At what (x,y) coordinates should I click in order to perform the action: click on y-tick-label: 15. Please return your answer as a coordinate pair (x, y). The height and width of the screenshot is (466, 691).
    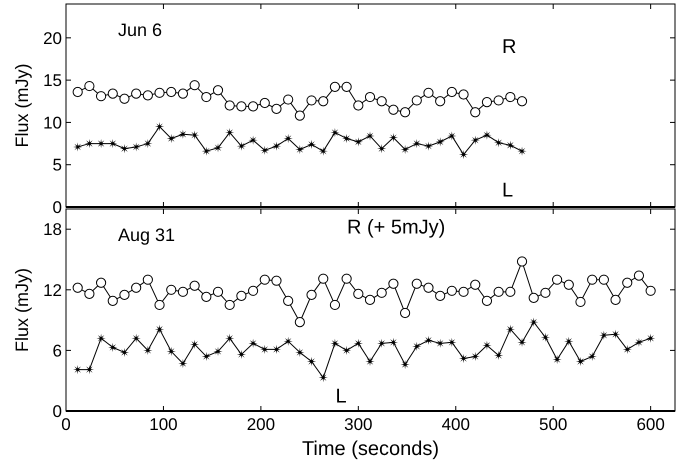
    Looking at the image, I should click on (52, 80).